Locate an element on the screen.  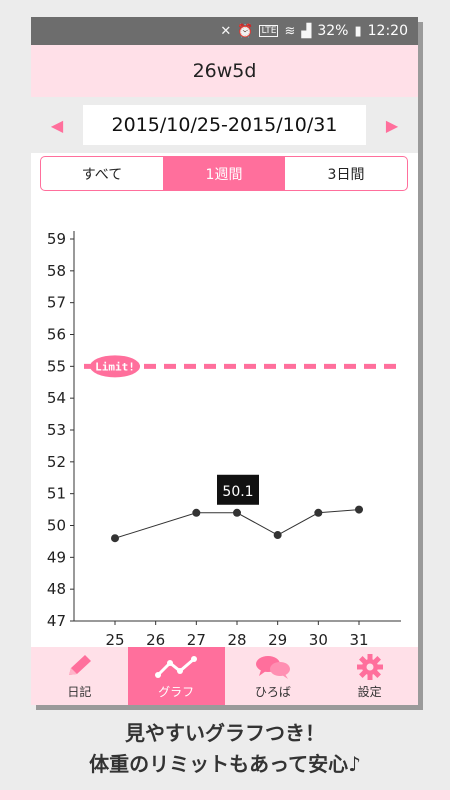
wifi-icon: ≋ is located at coordinates (289, 31).